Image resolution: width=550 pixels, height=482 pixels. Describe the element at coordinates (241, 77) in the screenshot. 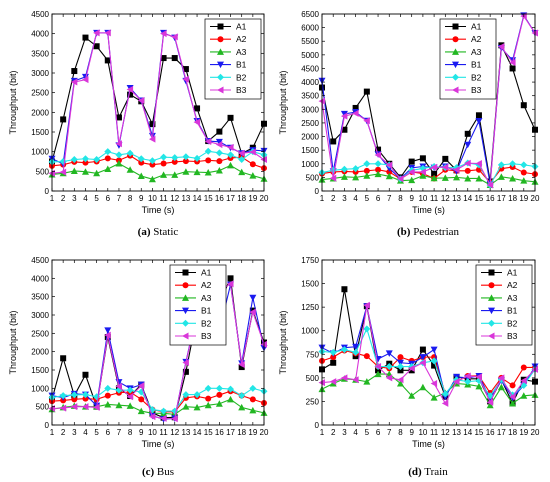

I see `legend-label-B2: B2` at that location.